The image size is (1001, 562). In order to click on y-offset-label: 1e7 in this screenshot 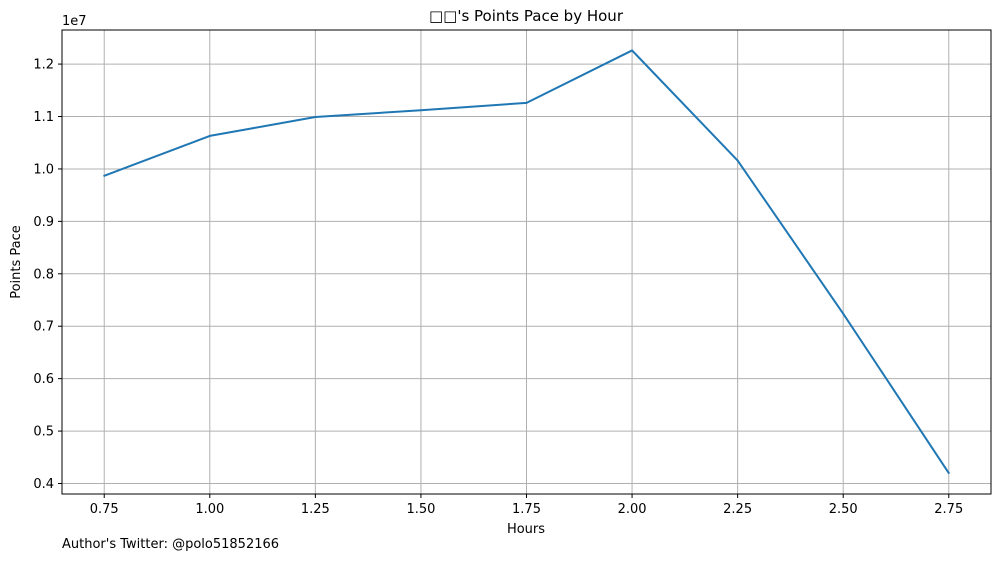, I will do `click(74, 21)`.